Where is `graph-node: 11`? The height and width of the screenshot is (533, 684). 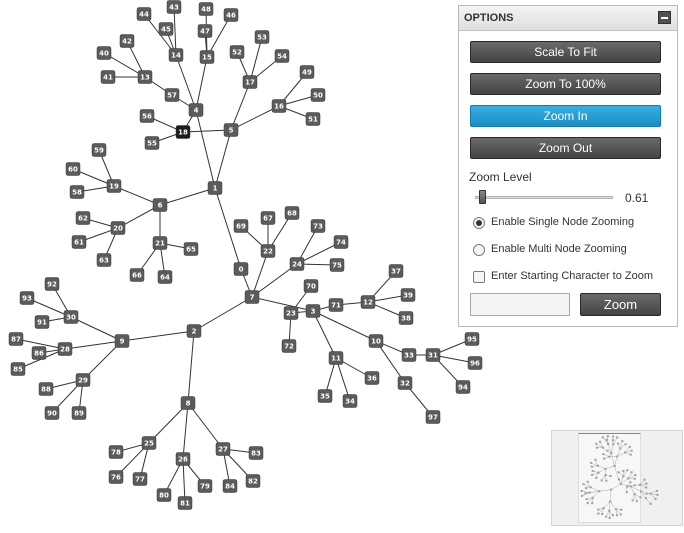 graph-node: 11 is located at coordinates (336, 358).